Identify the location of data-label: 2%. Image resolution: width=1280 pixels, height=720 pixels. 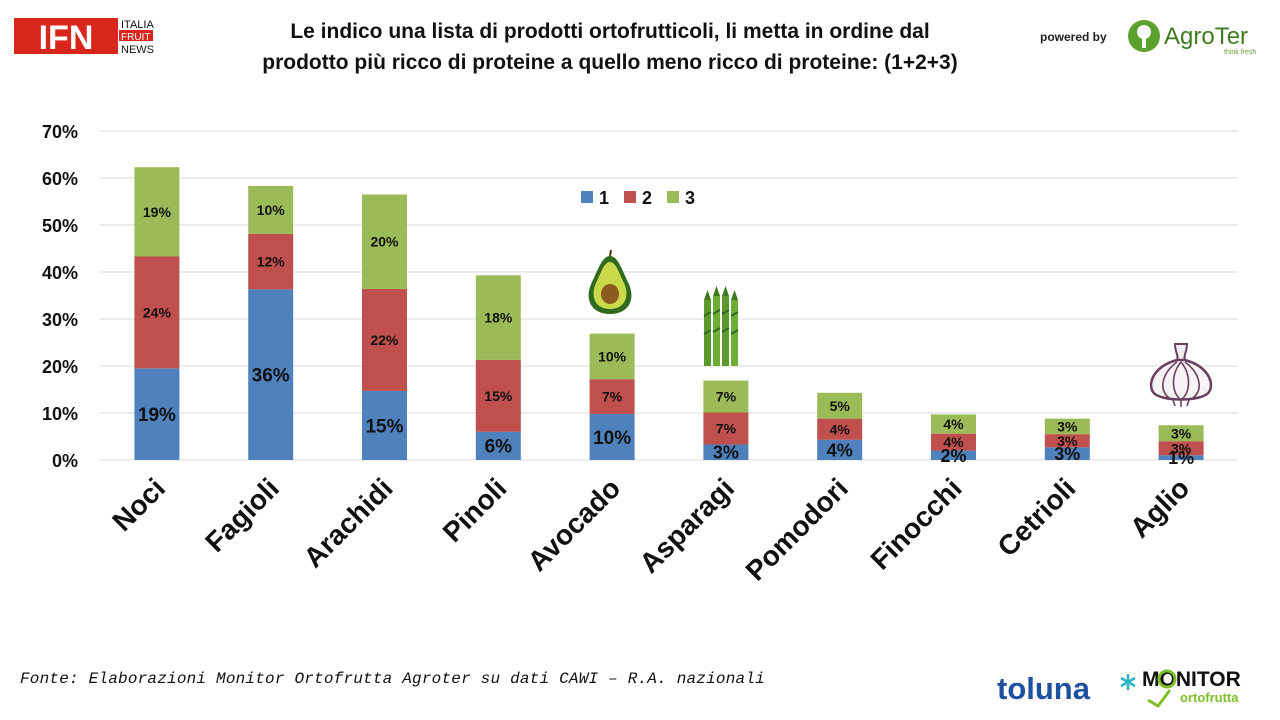
(953, 456).